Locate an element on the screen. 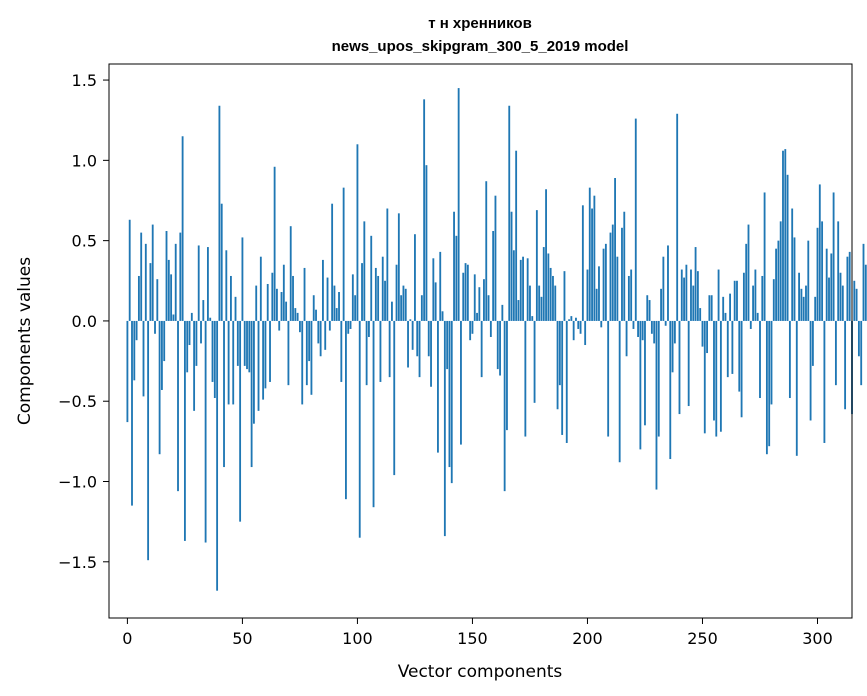  y-tick-label: −0.5 is located at coordinates (77, 401).